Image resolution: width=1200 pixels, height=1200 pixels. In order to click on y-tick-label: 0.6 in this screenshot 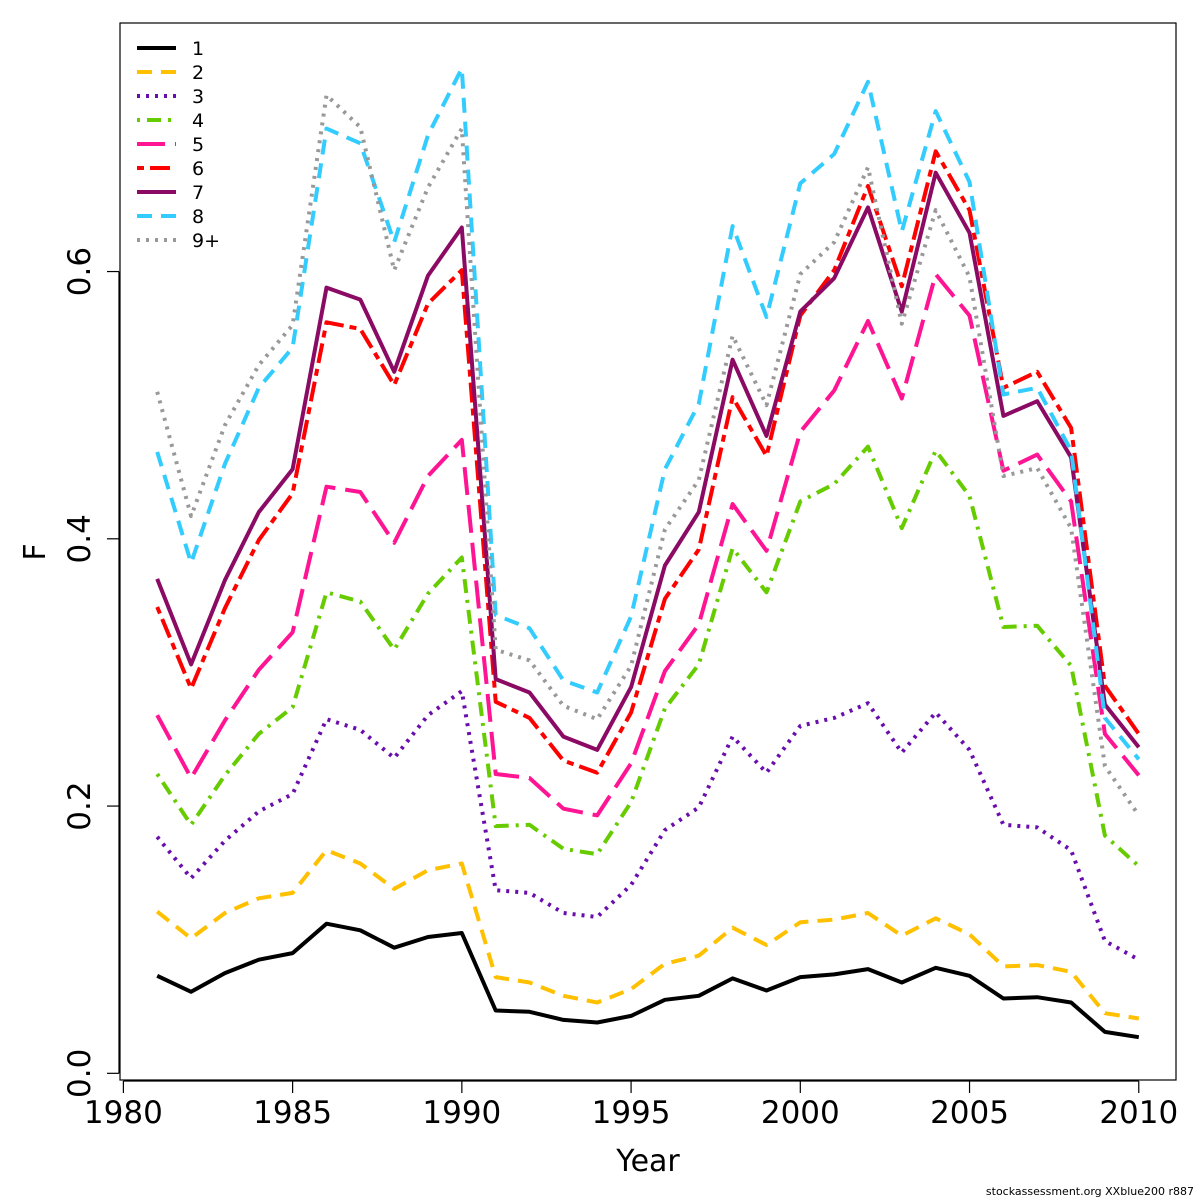, I will do `click(80, 271)`.